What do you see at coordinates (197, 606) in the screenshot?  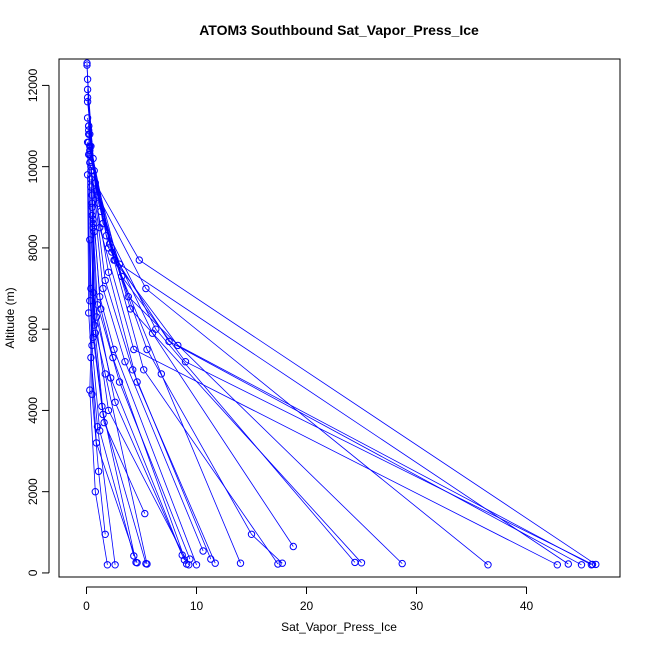 I see `x-tick-label: 10` at bounding box center [197, 606].